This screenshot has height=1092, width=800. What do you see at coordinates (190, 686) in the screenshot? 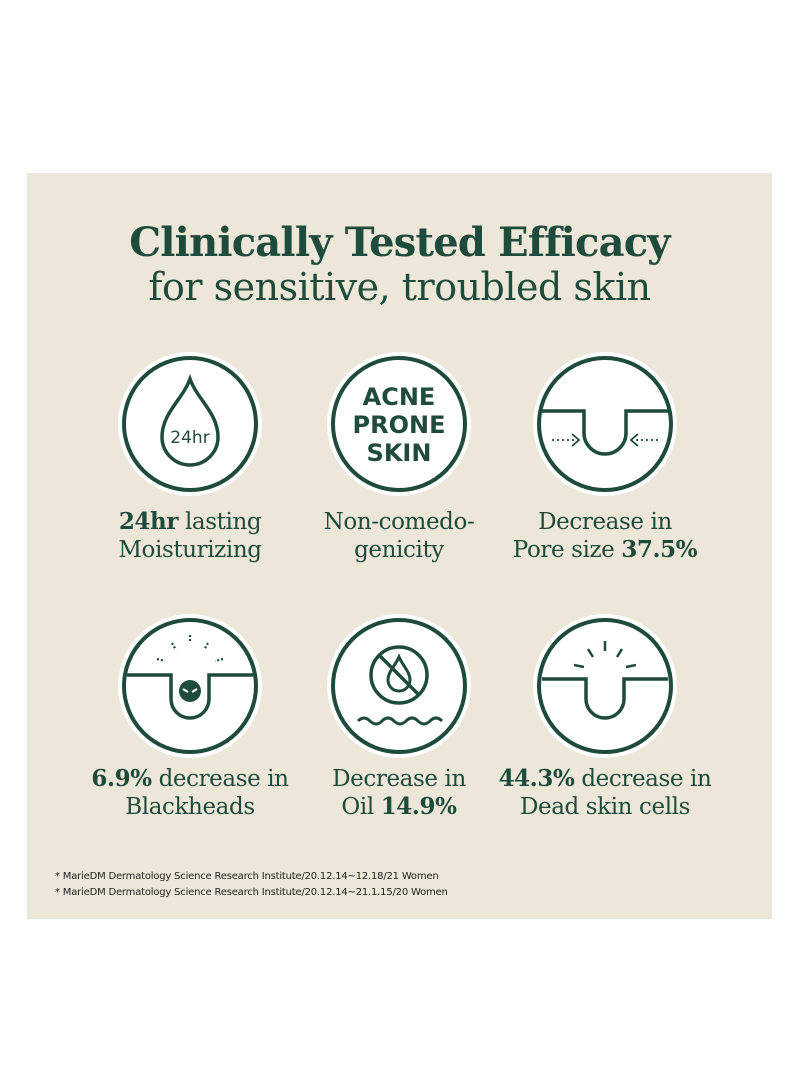
I see `blackhead-icon` at bounding box center [190, 686].